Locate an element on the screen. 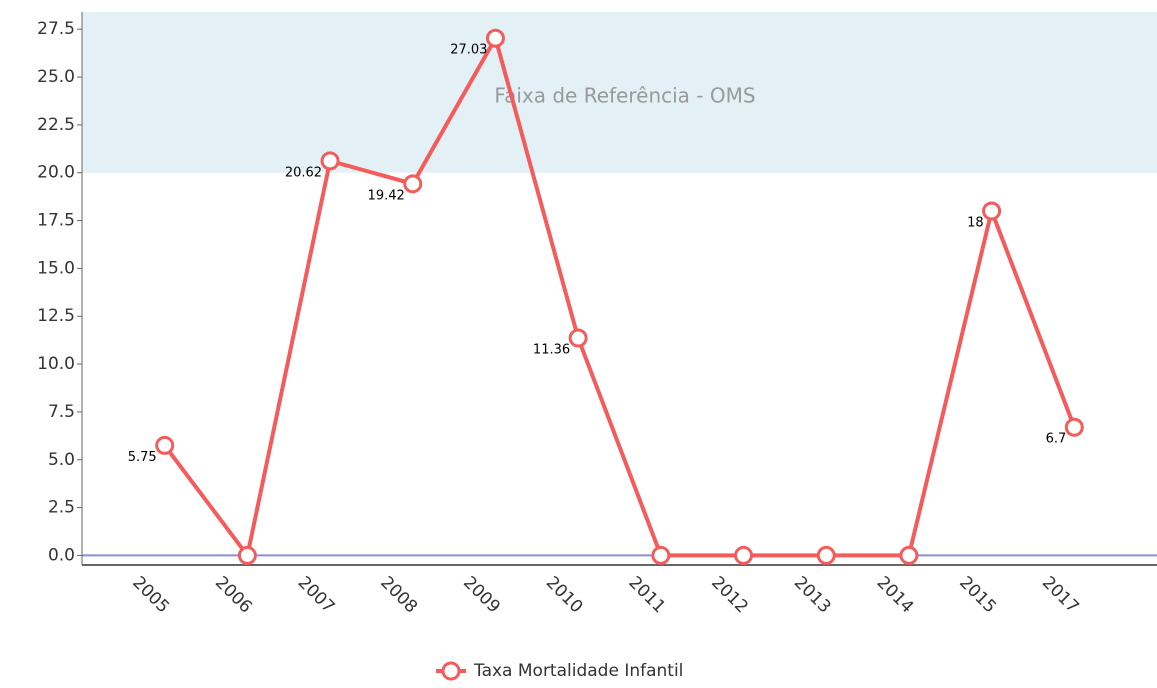 The image size is (1157, 688). y-tick-label: 20.0 is located at coordinates (56, 173).